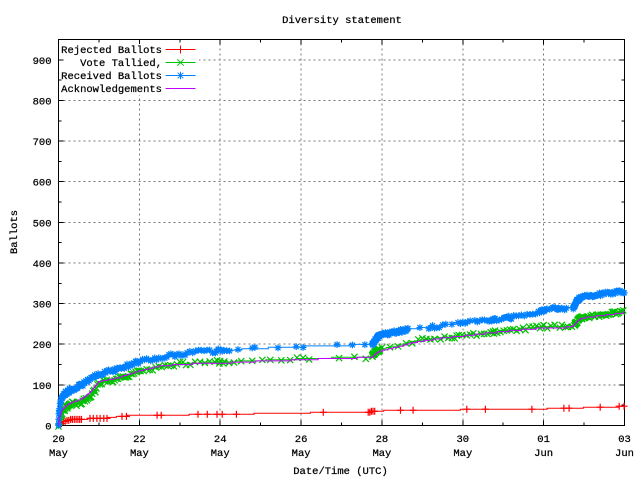  What do you see at coordinates (462, 440) in the screenshot?
I see `svg-text: 30` at bounding box center [462, 440].